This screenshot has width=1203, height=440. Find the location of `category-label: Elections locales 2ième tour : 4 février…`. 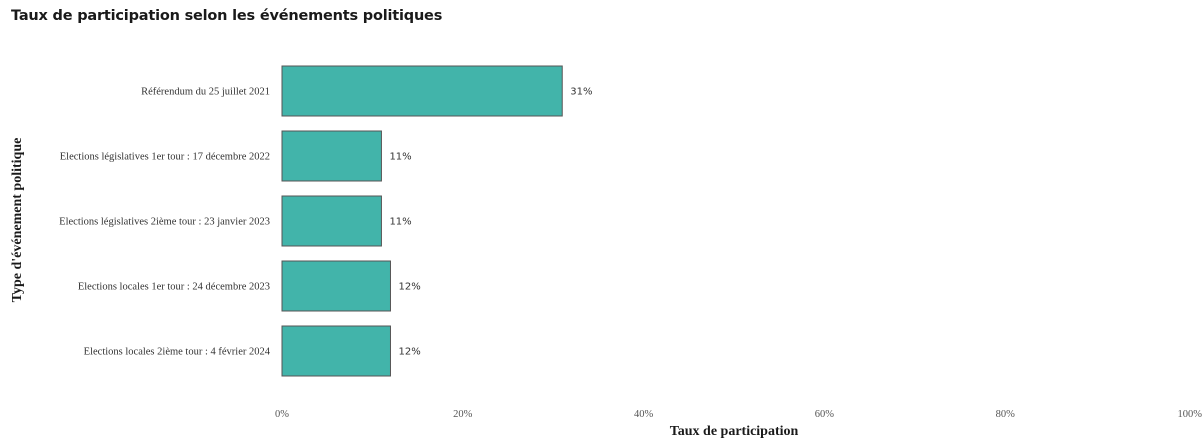

category-label: Elections locales 2ième tour : 4 février… is located at coordinates (177, 352).